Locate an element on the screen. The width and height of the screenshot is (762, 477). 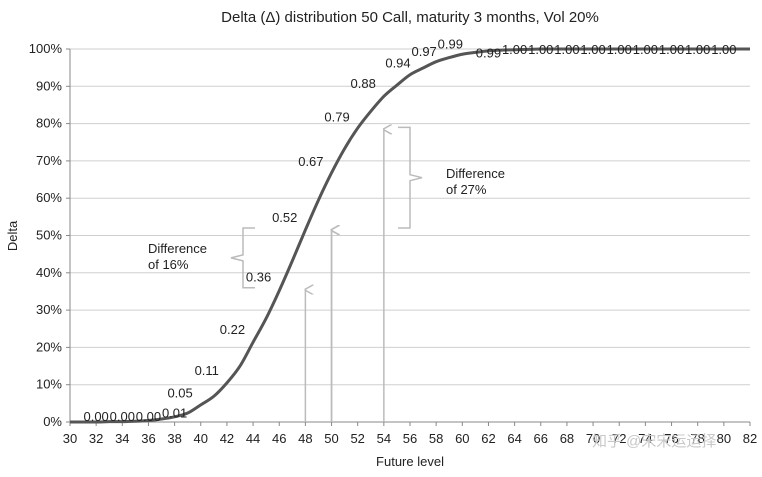
x-tick-label-10: 50 is located at coordinates (331, 438).